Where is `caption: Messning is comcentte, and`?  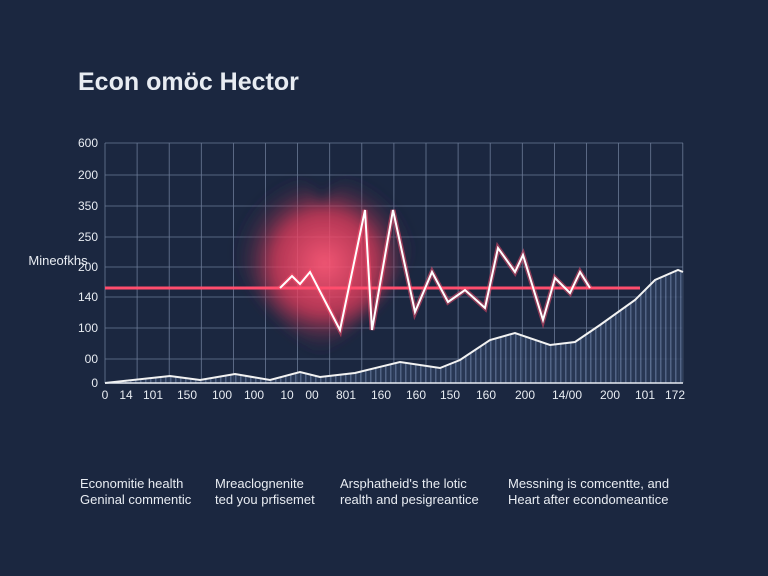
caption: Messning is comcentte, and is located at coordinates (588, 483).